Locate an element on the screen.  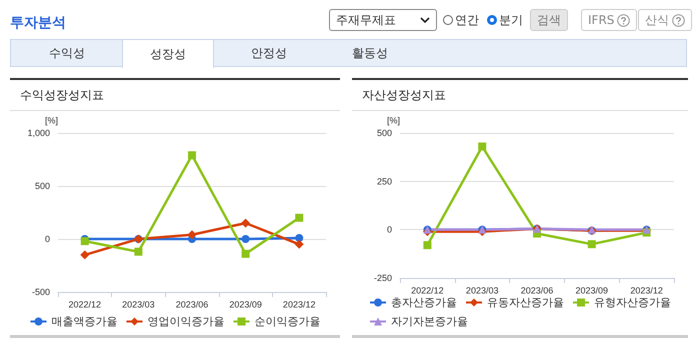
legend-label: 영업이익증가율 is located at coordinates (186, 321).